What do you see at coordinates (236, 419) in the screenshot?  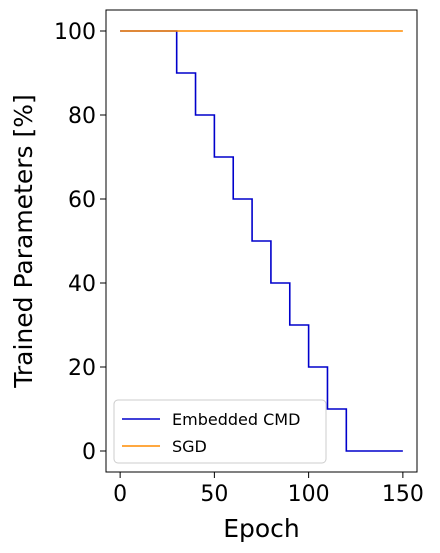 I see `legend-label-embedded-cmd: Embedded CMD` at bounding box center [236, 419].